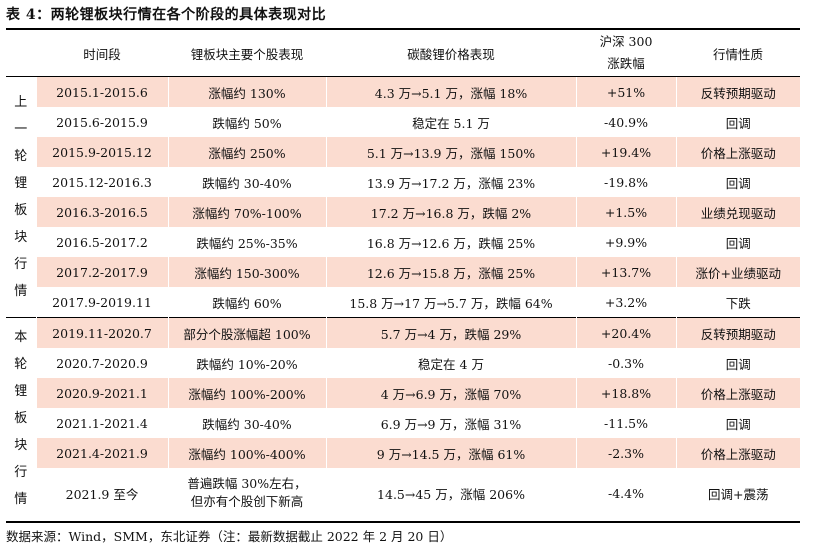 This screenshot has width=825, height=545. What do you see at coordinates (625, 423) in the screenshot?
I see `hs300-cell: -11.5%` at bounding box center [625, 423].